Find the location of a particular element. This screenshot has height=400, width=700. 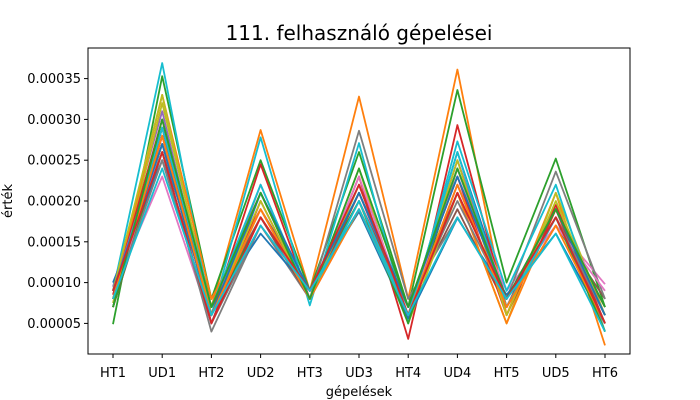

x-tick-label: HT4 is located at coordinates (408, 373).